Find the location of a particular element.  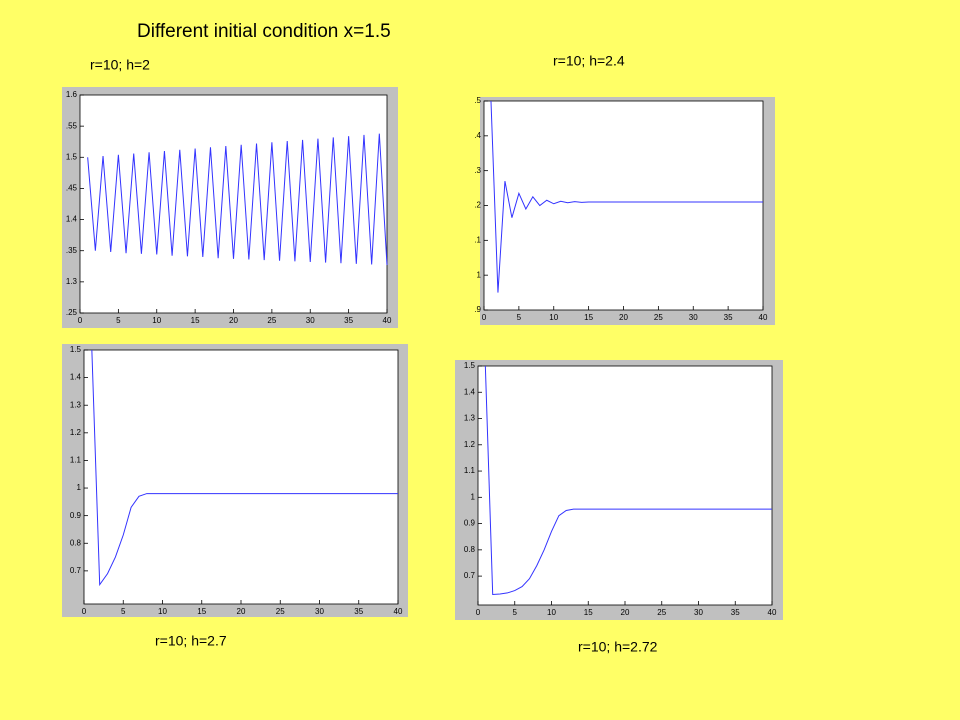

y-tick-label: .1 is located at coordinates (477, 239).